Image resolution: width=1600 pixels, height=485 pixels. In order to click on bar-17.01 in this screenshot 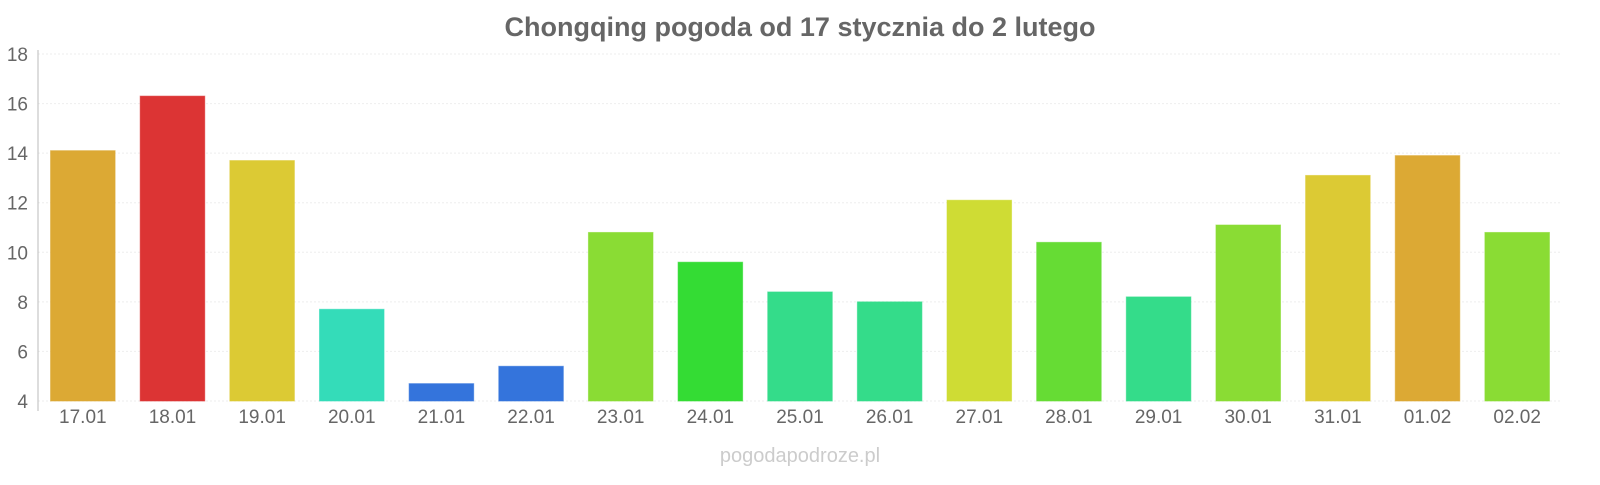, I will do `click(83, 276)`.